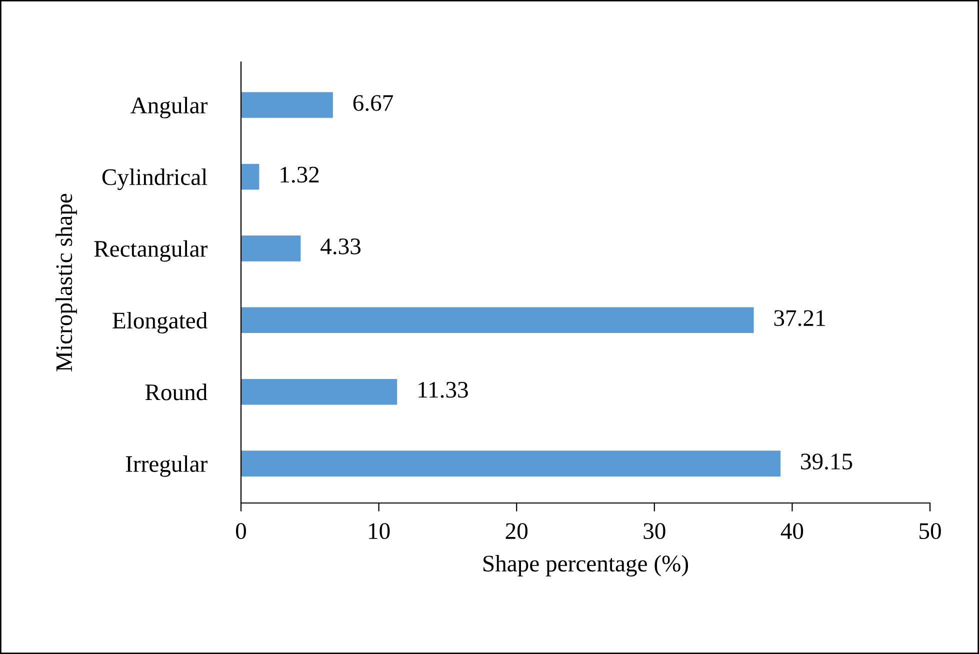 This screenshot has width=979, height=654. I want to click on x-tick-label: 10, so click(379, 531).